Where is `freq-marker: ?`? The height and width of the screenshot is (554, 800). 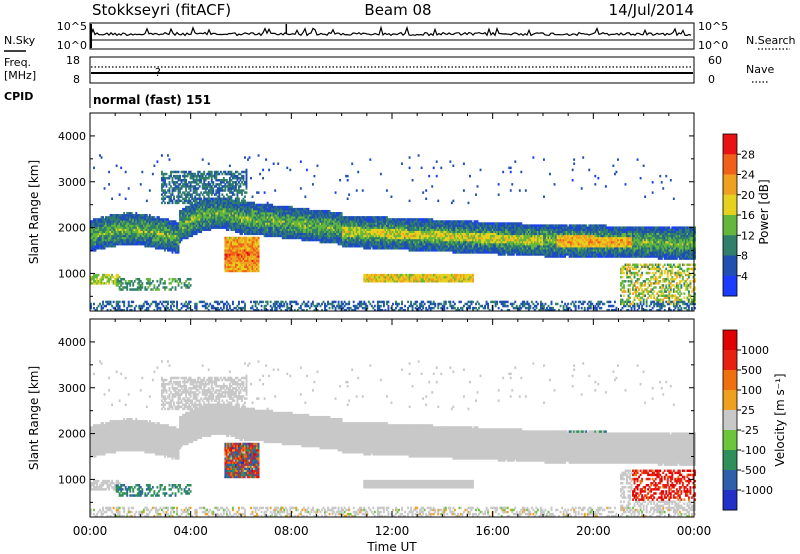
freq-marker: ? is located at coordinates (158, 72).